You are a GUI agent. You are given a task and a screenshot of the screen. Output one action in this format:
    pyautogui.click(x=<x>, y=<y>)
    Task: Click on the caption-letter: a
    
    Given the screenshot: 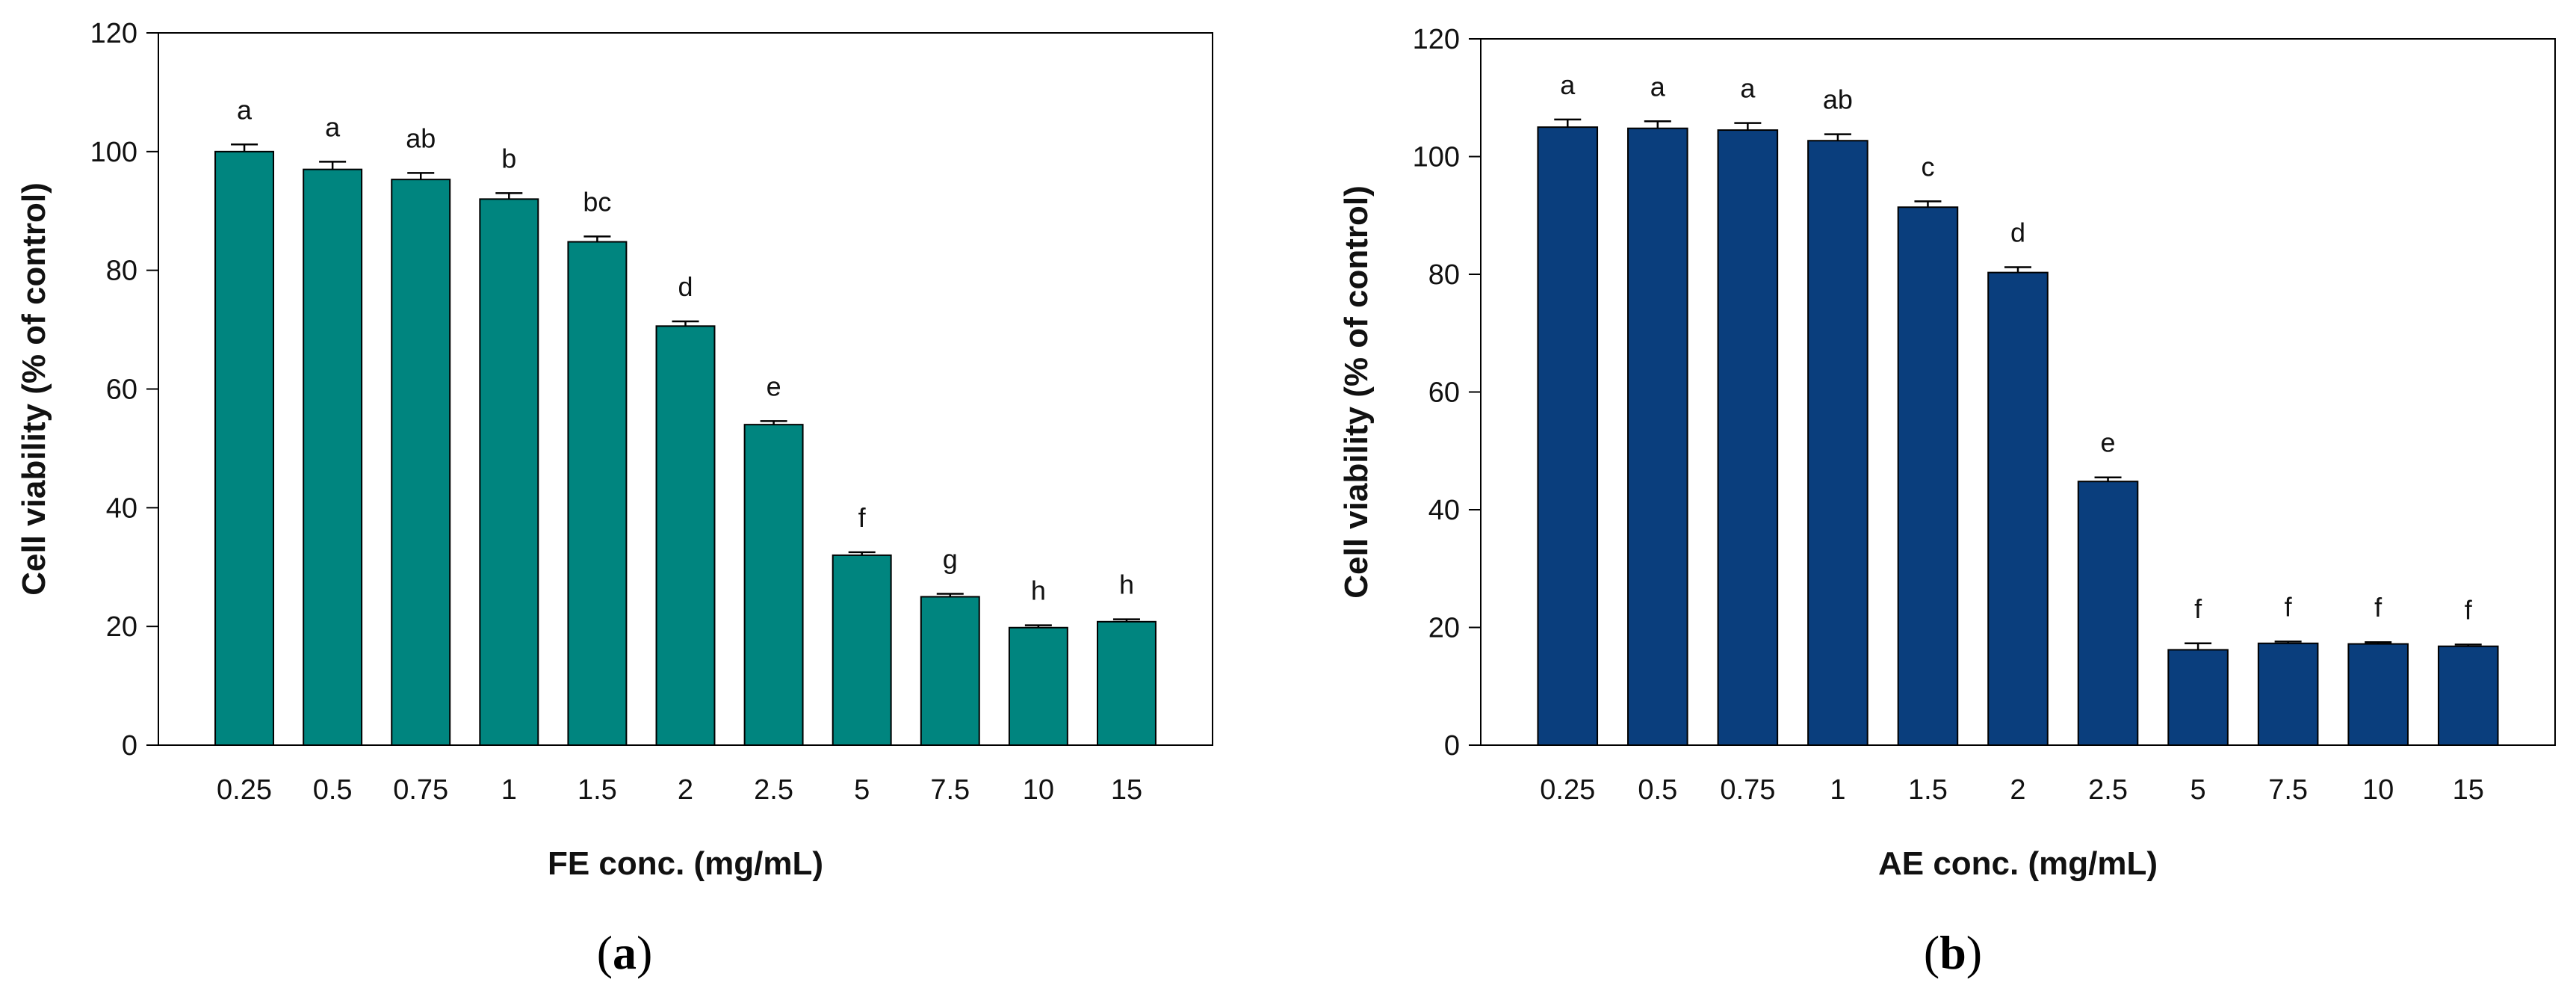 What is the action you would take?
    pyautogui.click(x=625, y=953)
    